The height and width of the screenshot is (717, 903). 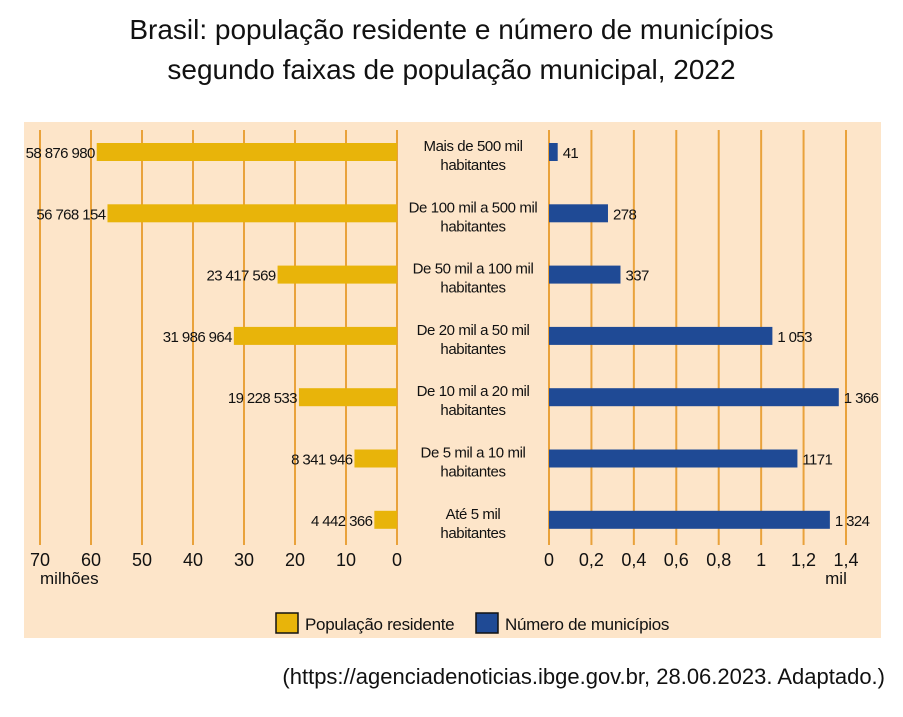 What do you see at coordinates (861, 398) in the screenshot?
I see `municipalities-data-label: 1 366` at bounding box center [861, 398].